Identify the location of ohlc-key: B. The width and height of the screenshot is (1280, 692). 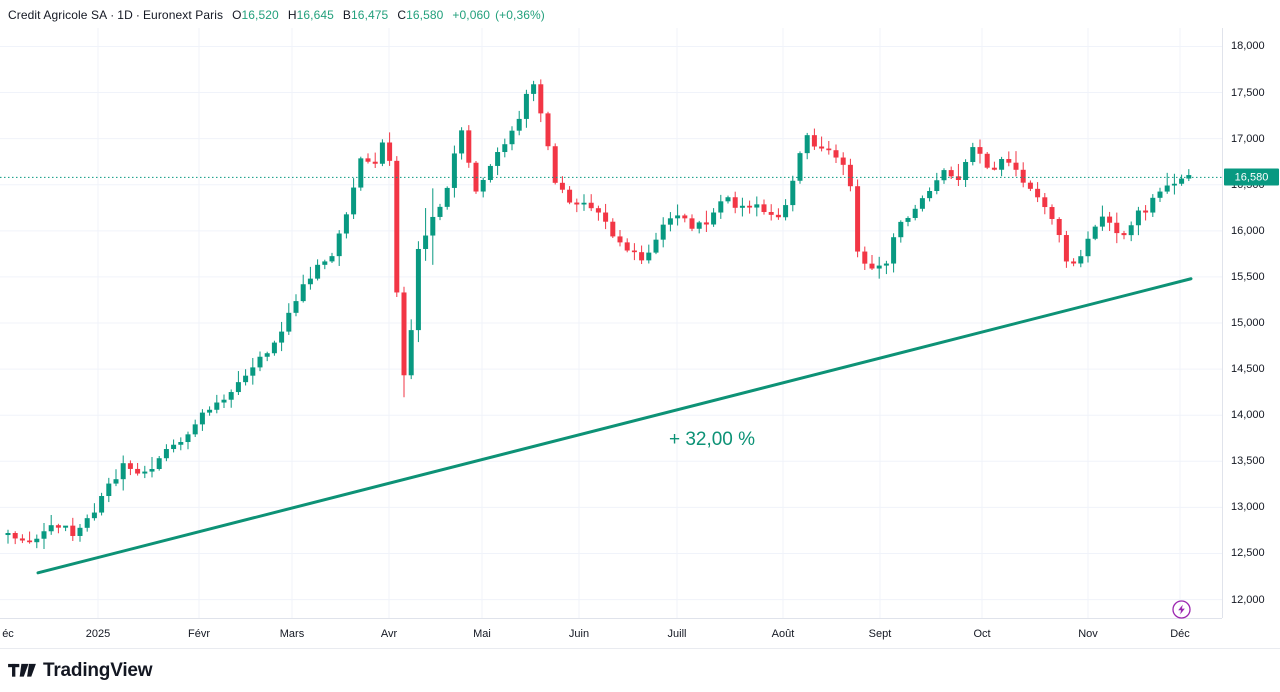
(347, 15).